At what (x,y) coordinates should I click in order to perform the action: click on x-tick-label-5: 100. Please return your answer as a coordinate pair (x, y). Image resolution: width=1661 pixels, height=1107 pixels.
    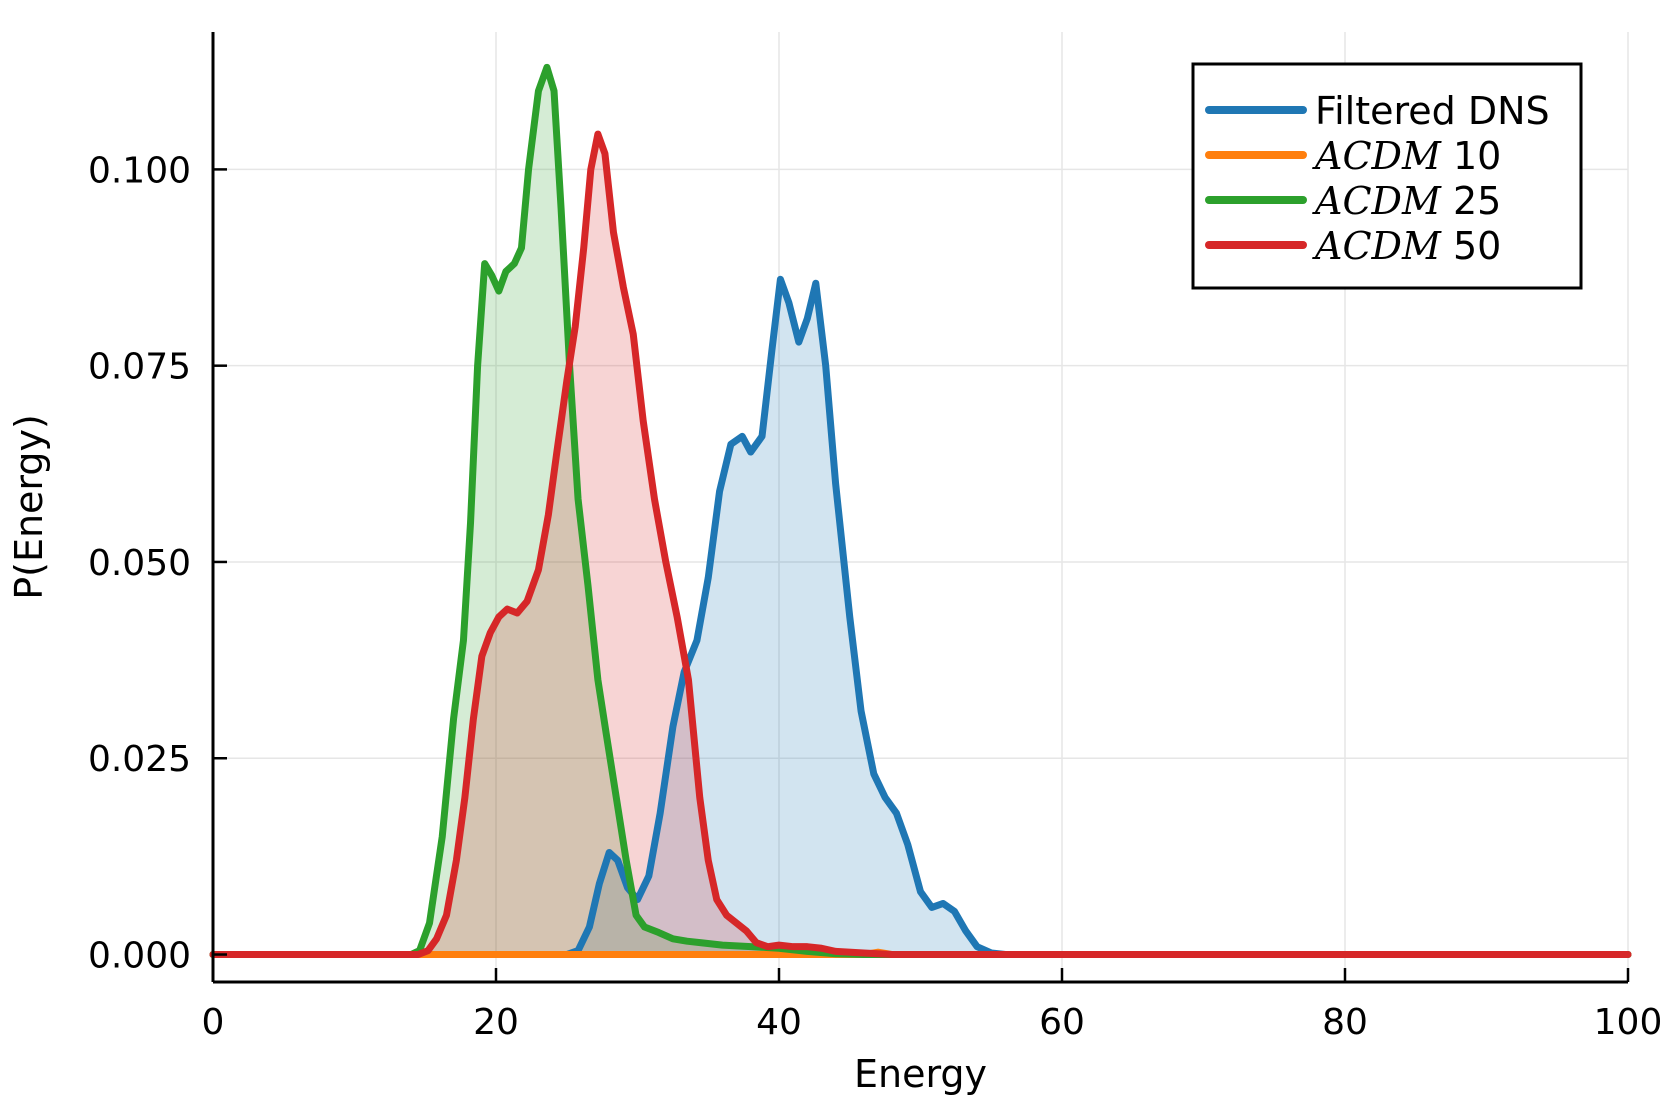
    Looking at the image, I should click on (1627, 1022).